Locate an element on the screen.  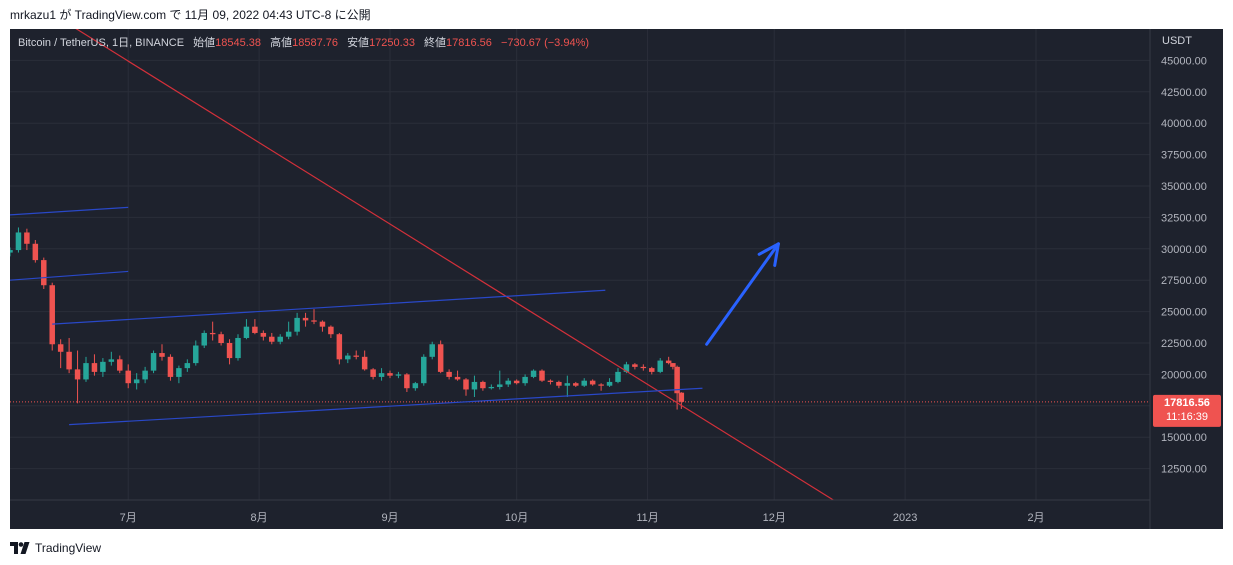
legend-close-value: 17816.56 is located at coordinates (469, 43).